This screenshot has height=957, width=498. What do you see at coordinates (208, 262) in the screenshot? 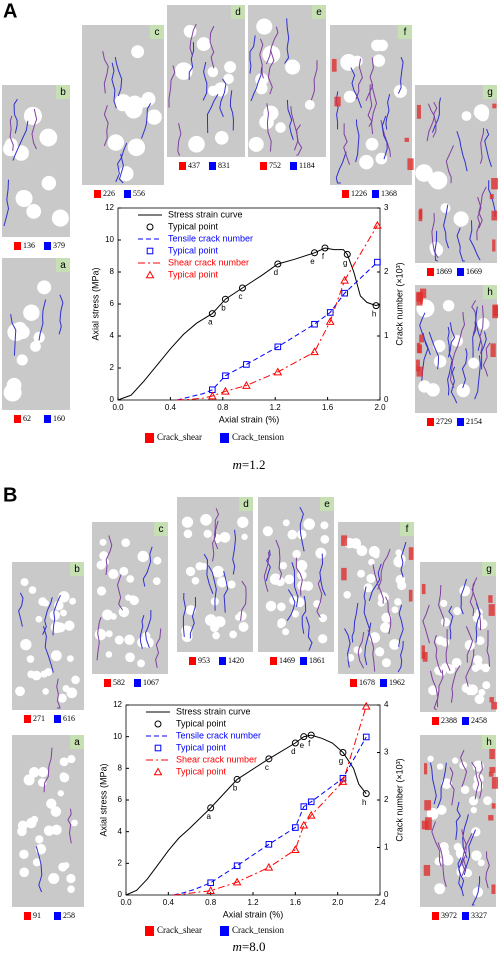
I see `legend-label: Shear crack number` at bounding box center [208, 262].